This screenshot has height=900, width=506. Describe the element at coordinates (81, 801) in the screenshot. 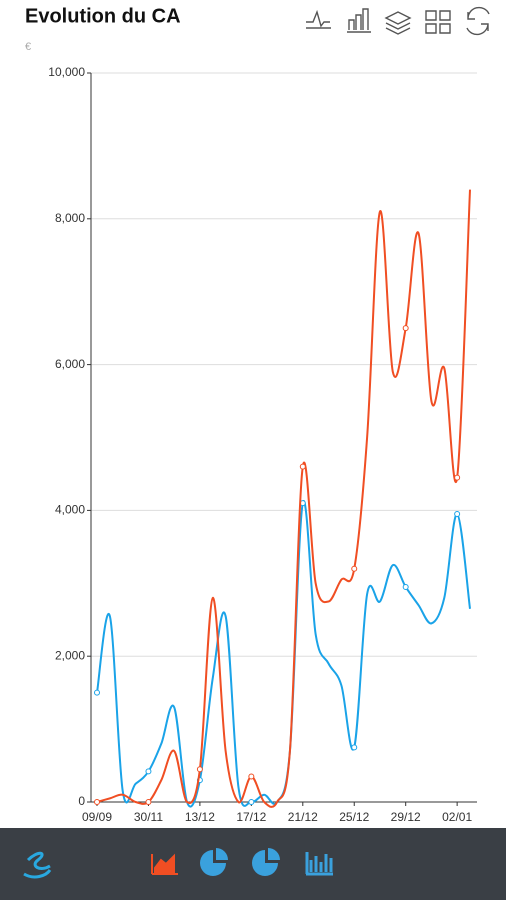

I see `y-tick-label: 0` at that location.